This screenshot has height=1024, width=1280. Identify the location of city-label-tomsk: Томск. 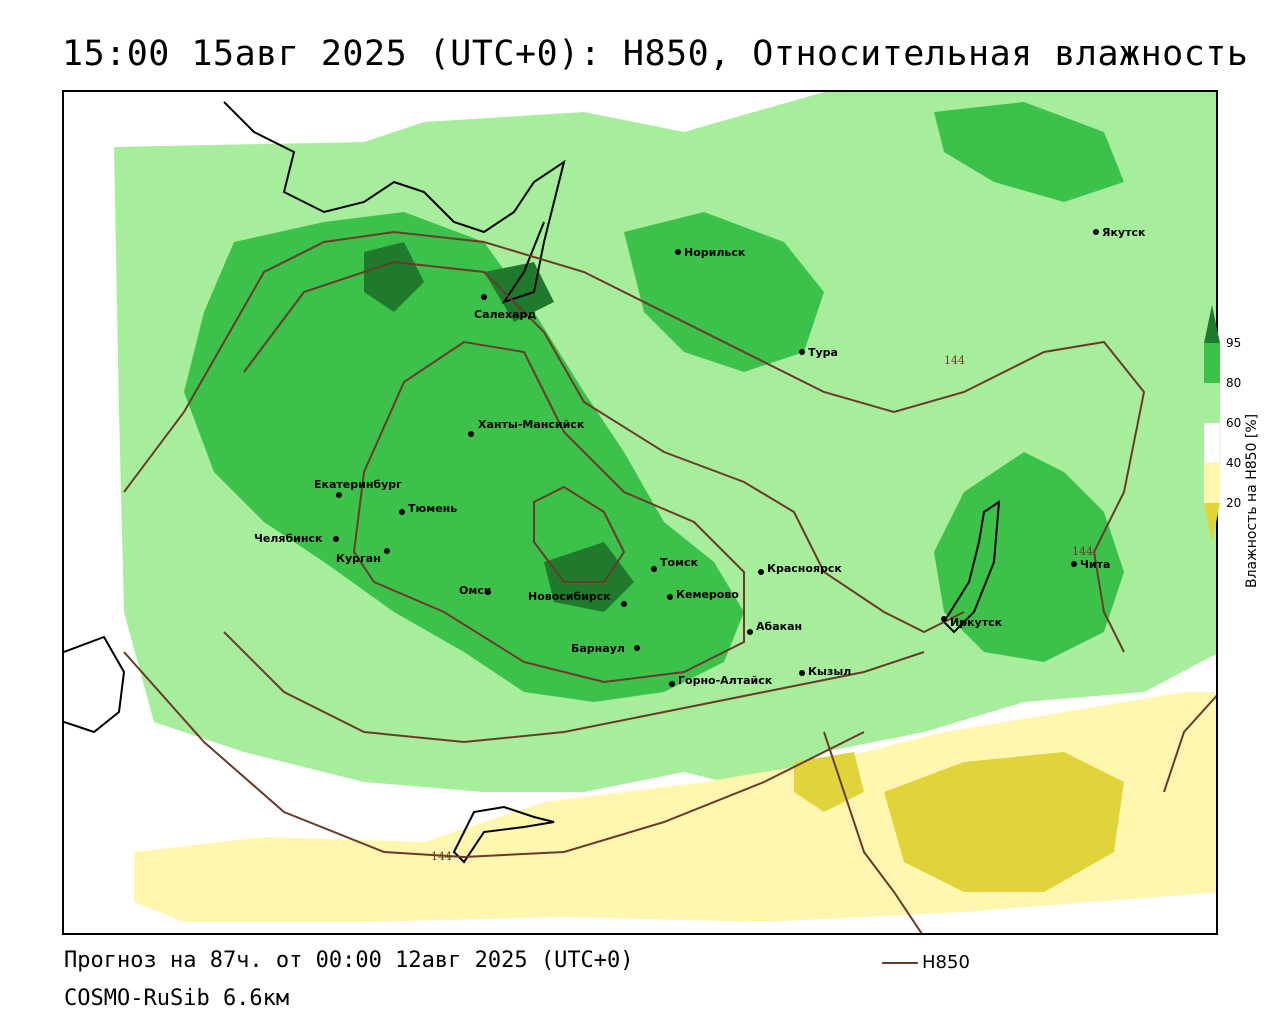
(679, 562).